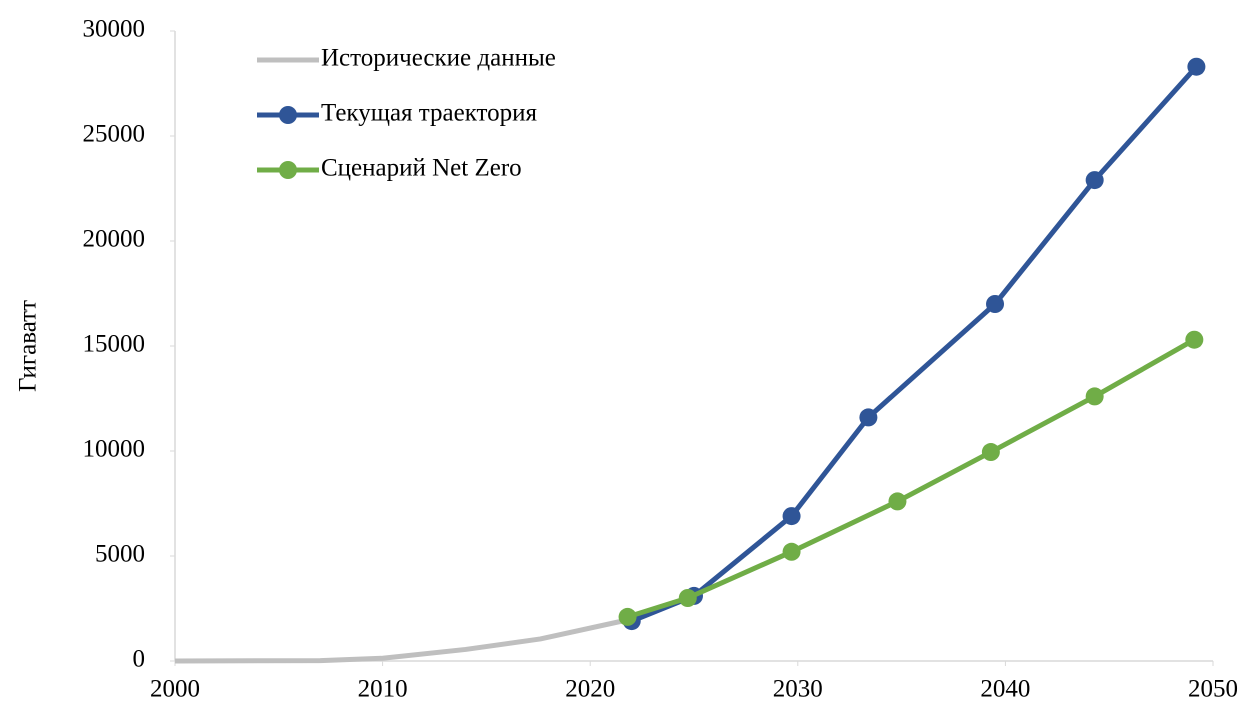  Describe the element at coordinates (114, 134) in the screenshot. I see `y-tick-label: 25000` at that location.